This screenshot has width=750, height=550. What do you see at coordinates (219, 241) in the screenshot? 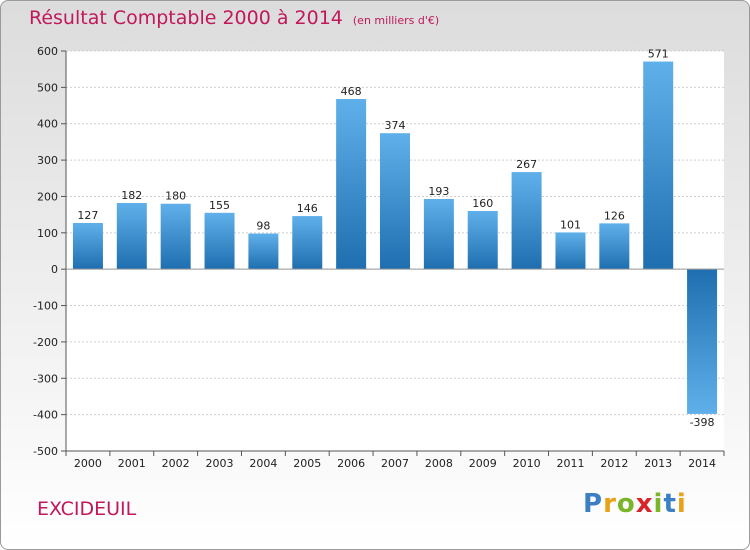
I see `bar-2003` at bounding box center [219, 241].